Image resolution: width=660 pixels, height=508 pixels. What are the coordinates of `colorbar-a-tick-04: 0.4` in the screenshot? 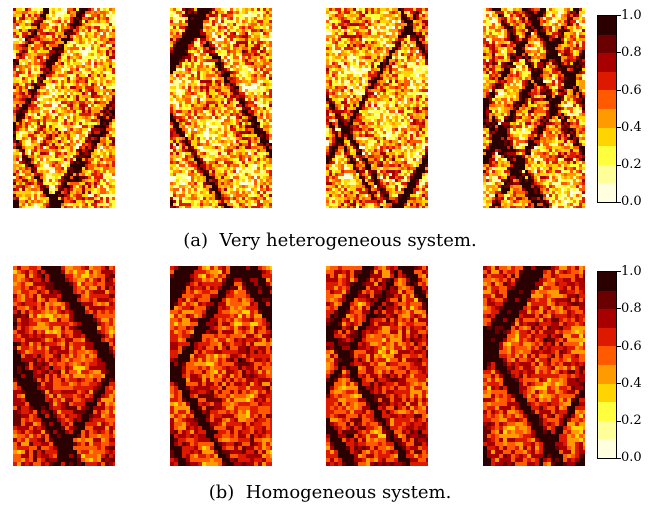 It's located at (631, 127).